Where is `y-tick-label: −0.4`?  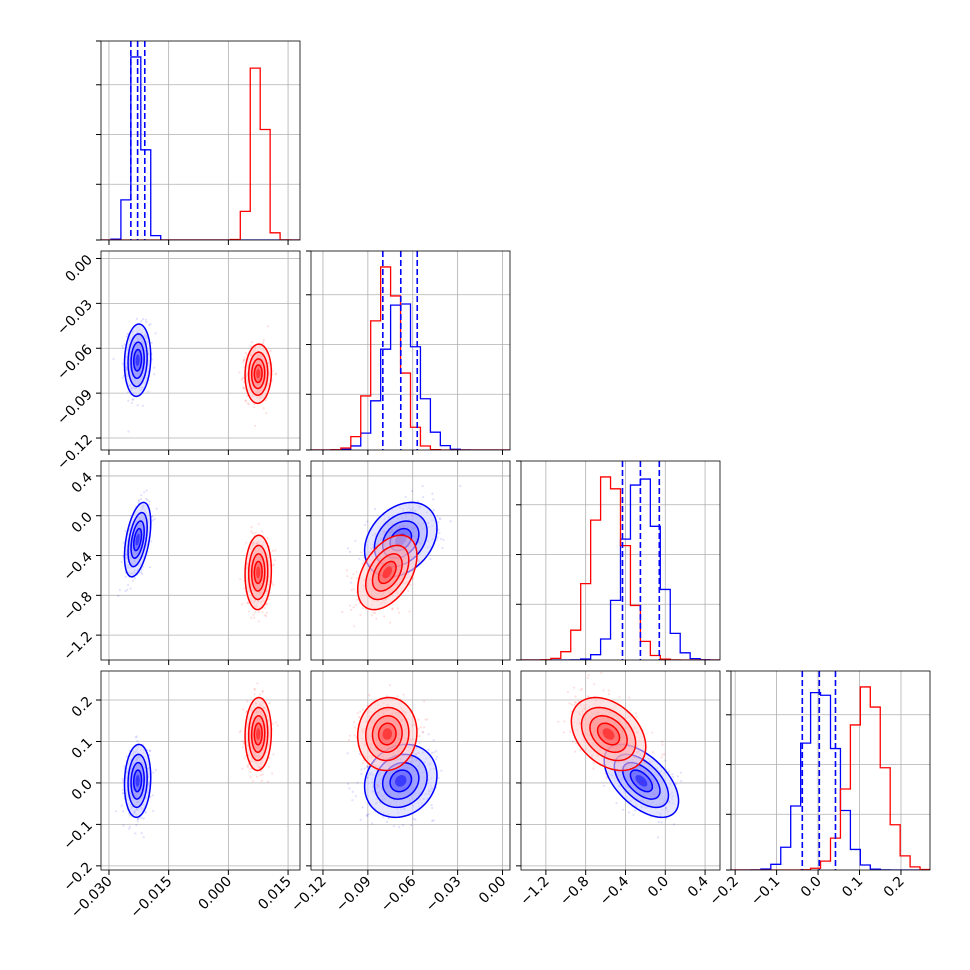
y-tick-label: −0.4 is located at coordinates (77, 566).